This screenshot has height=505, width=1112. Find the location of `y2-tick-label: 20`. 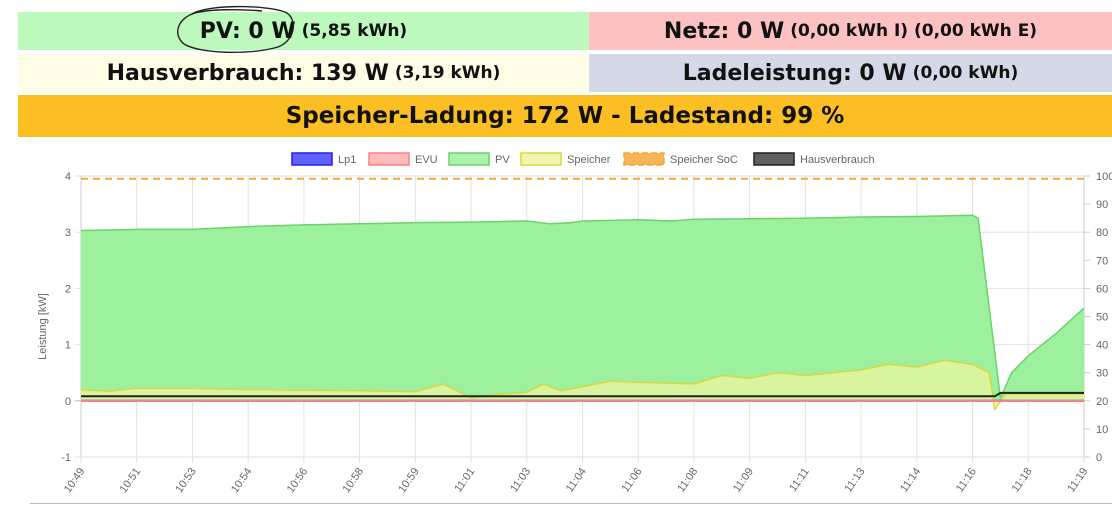

y2-tick-label: 20 is located at coordinates (1102, 402).